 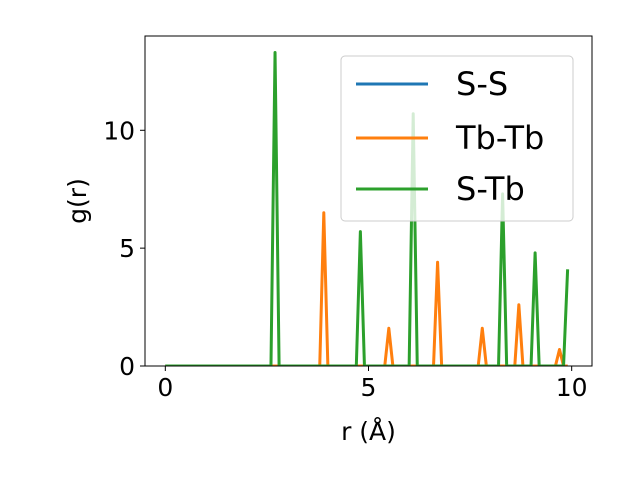 I want to click on x-tick-label: 10, so click(x=572, y=387).